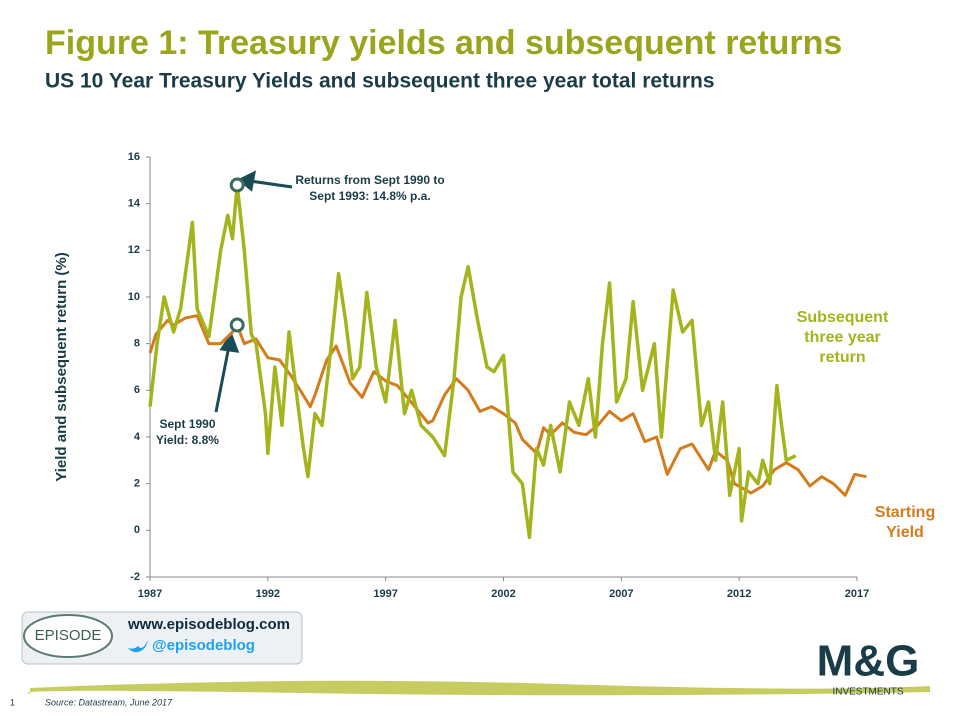  What do you see at coordinates (739, 594) in the screenshot?
I see `x-tick-label: 2012` at bounding box center [739, 594].